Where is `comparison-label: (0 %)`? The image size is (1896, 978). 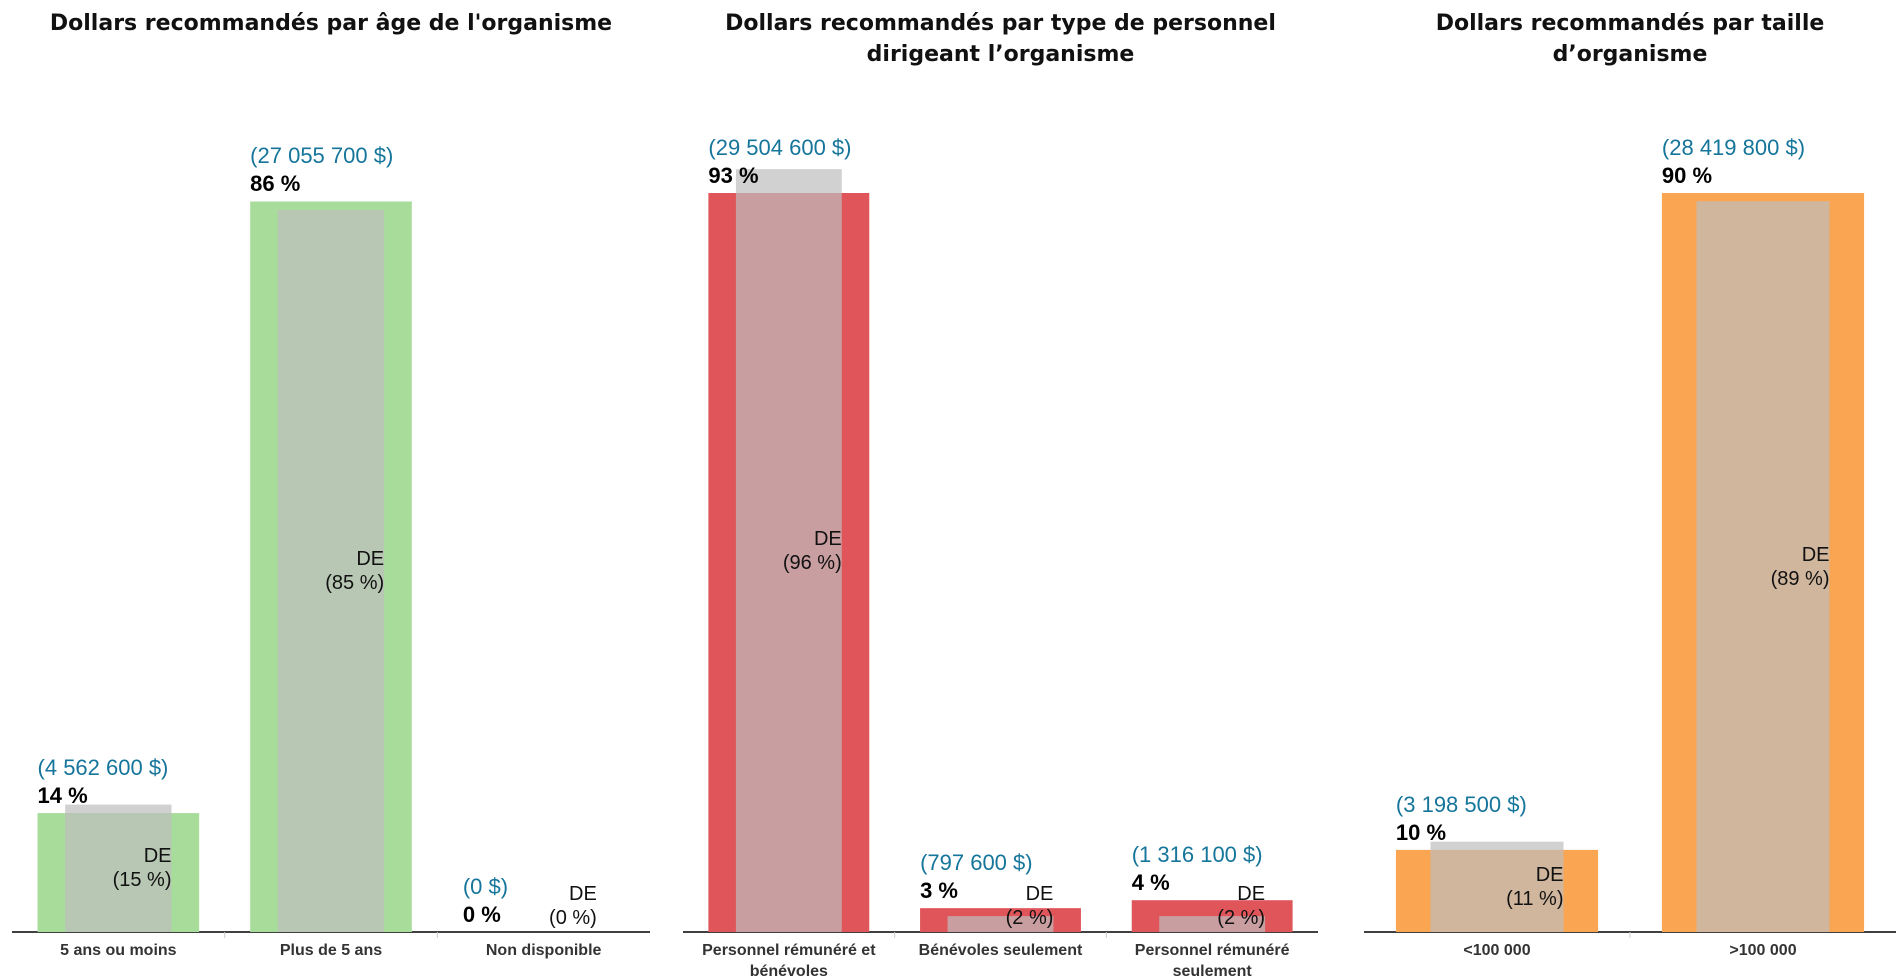
comparison-label: (0 %) is located at coordinates (573, 918).